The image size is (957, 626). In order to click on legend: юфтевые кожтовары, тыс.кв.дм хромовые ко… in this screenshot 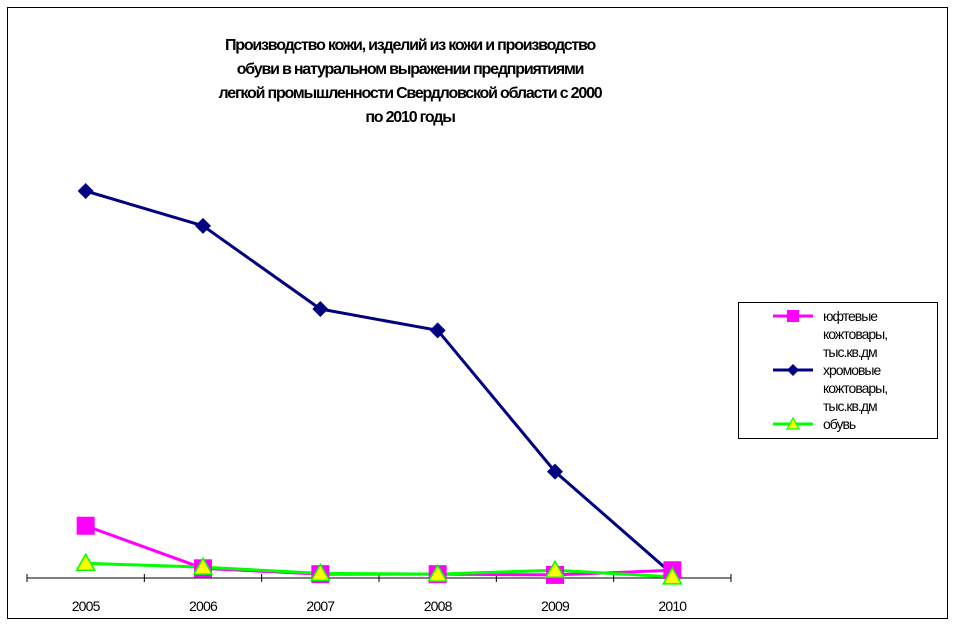, I will do `click(838, 370)`.